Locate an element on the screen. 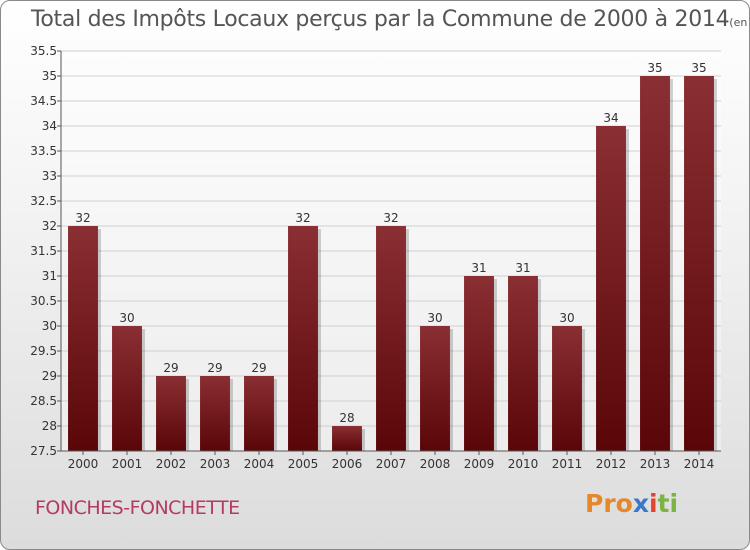 This screenshot has width=750, height=550. y-tick-label: 30 is located at coordinates (49, 326).